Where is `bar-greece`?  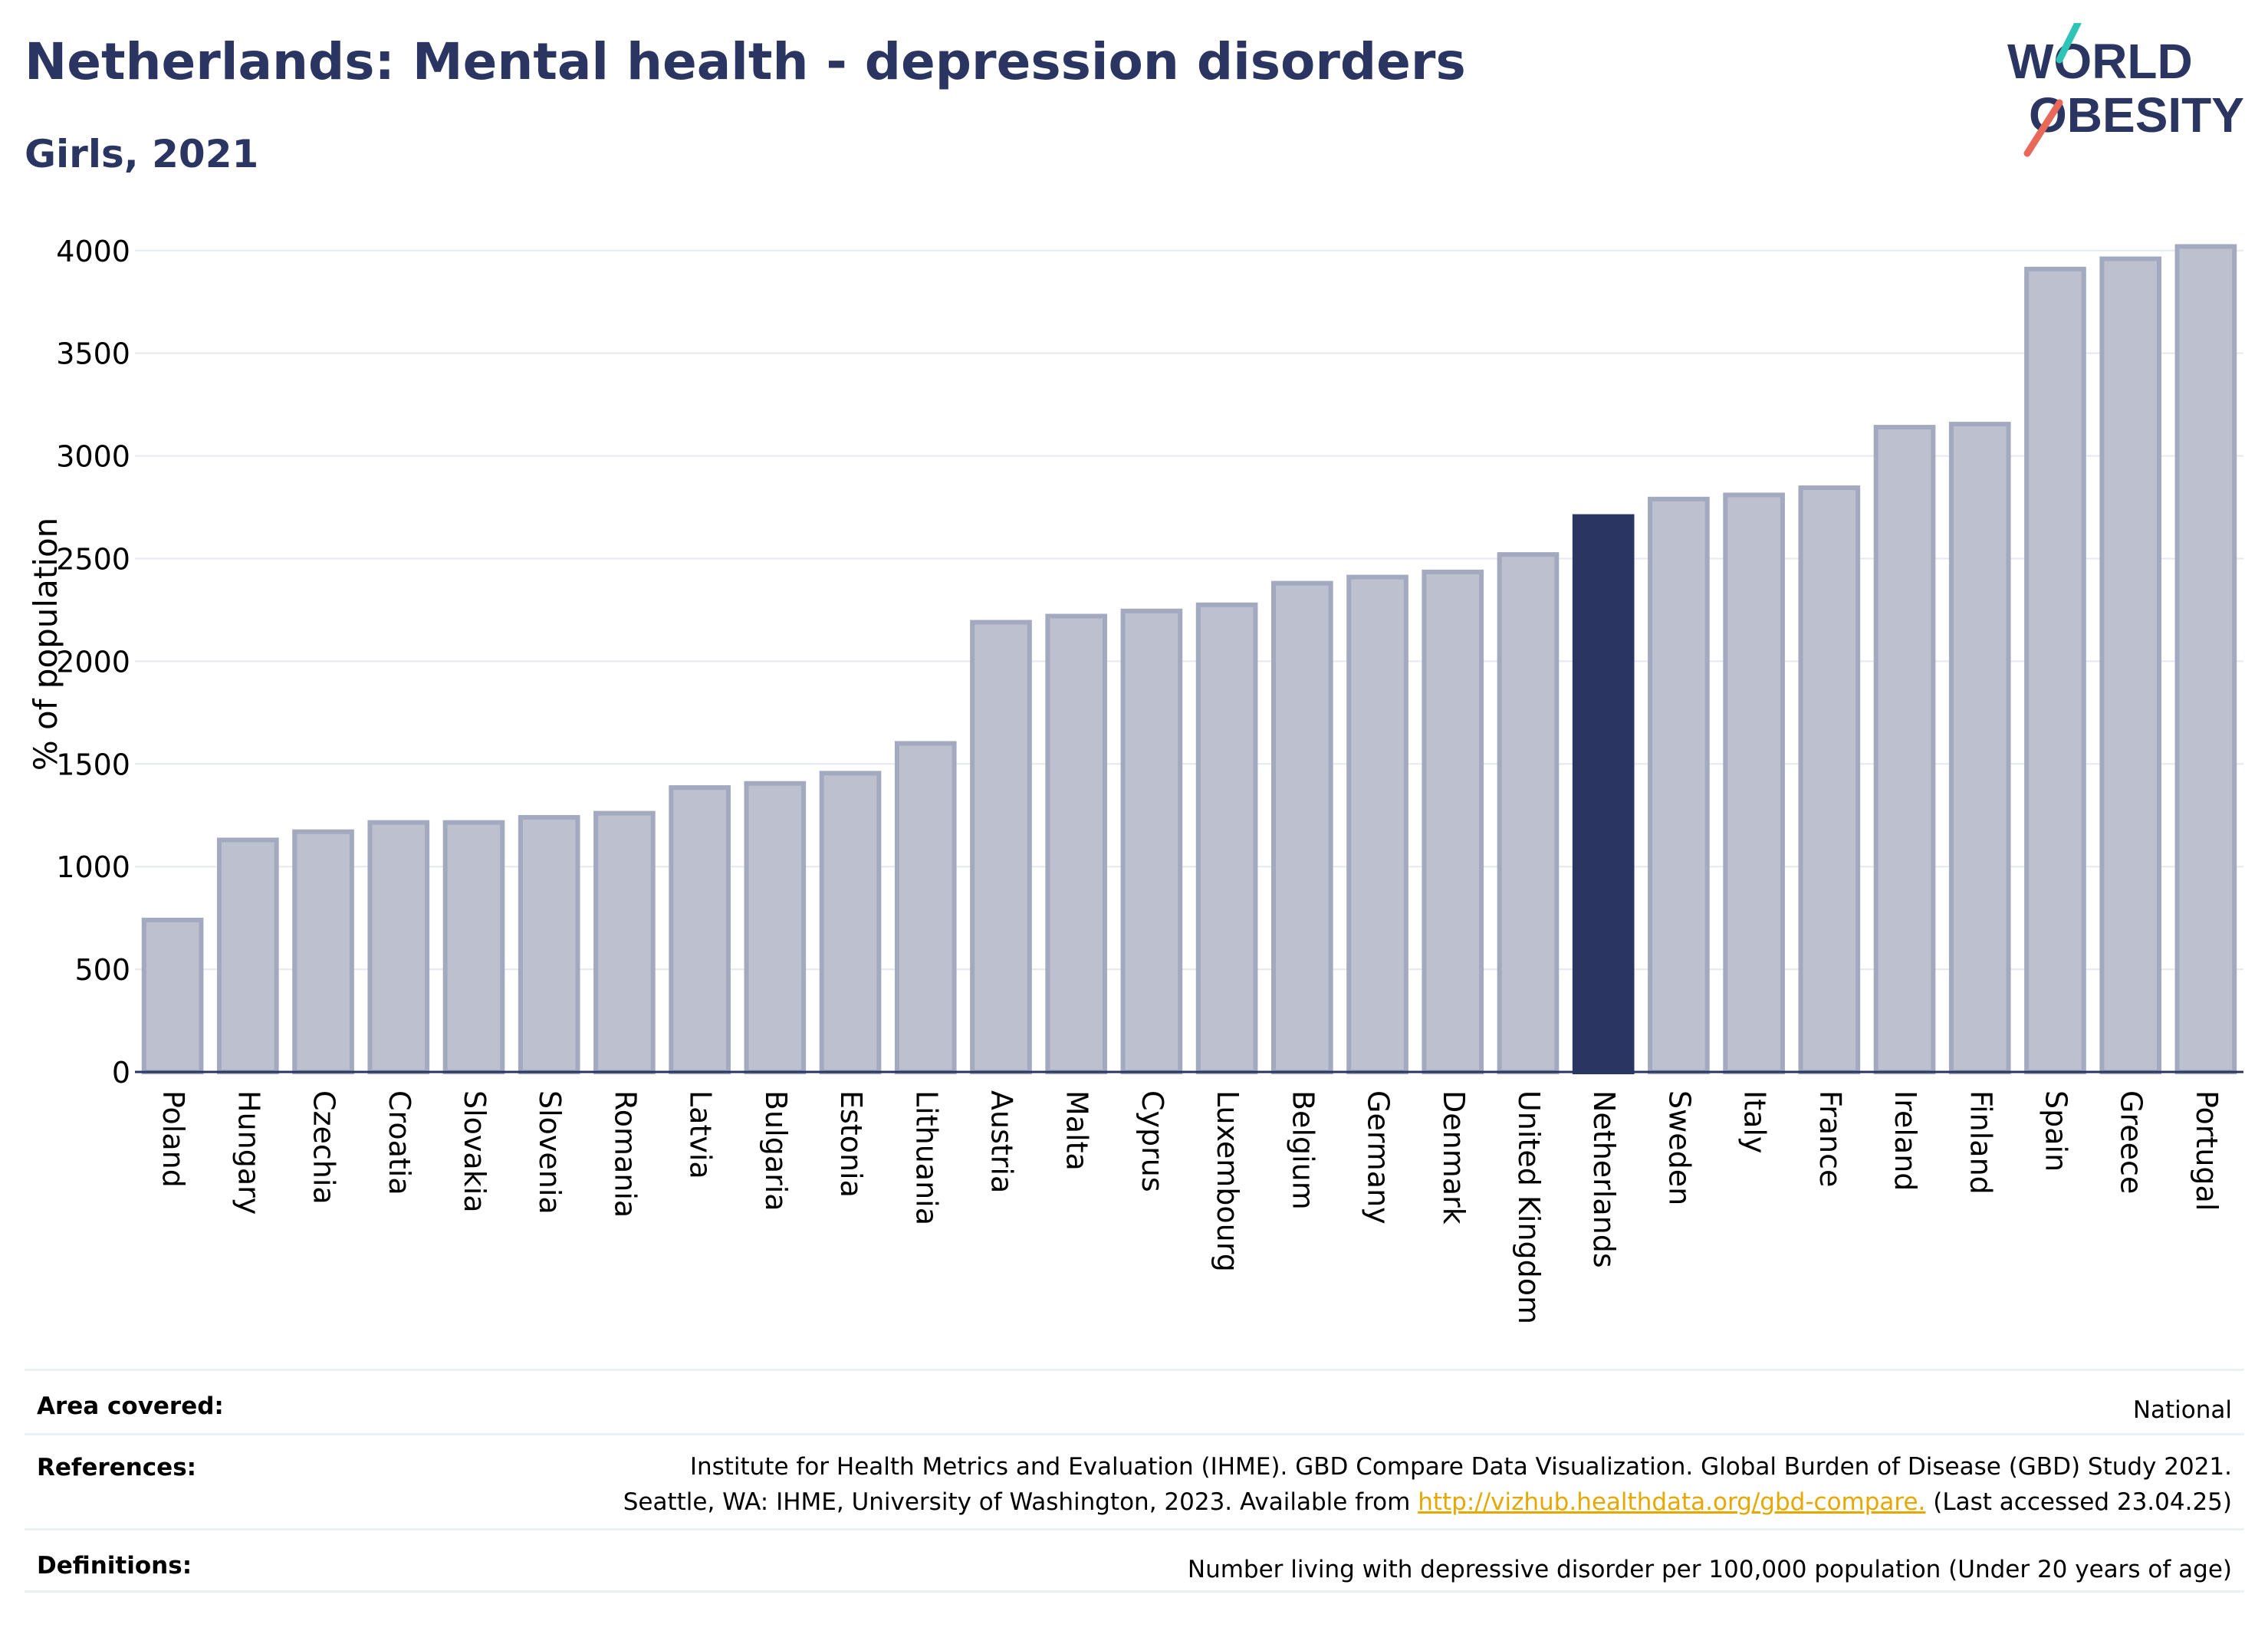
bar-greece is located at coordinates (2130, 665).